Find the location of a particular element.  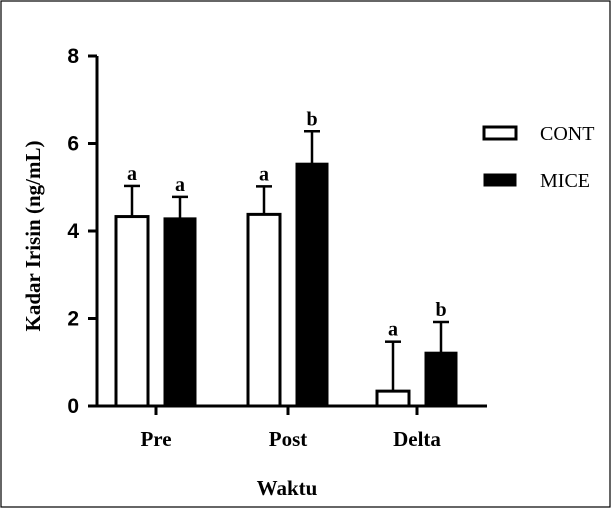

bar-mice-delta is located at coordinates (441, 379).